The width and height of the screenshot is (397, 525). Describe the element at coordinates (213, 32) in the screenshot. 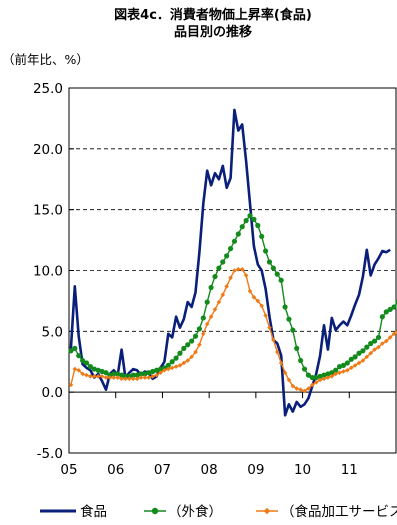

I see `chart-subtitle: 品目別の推移` at that location.